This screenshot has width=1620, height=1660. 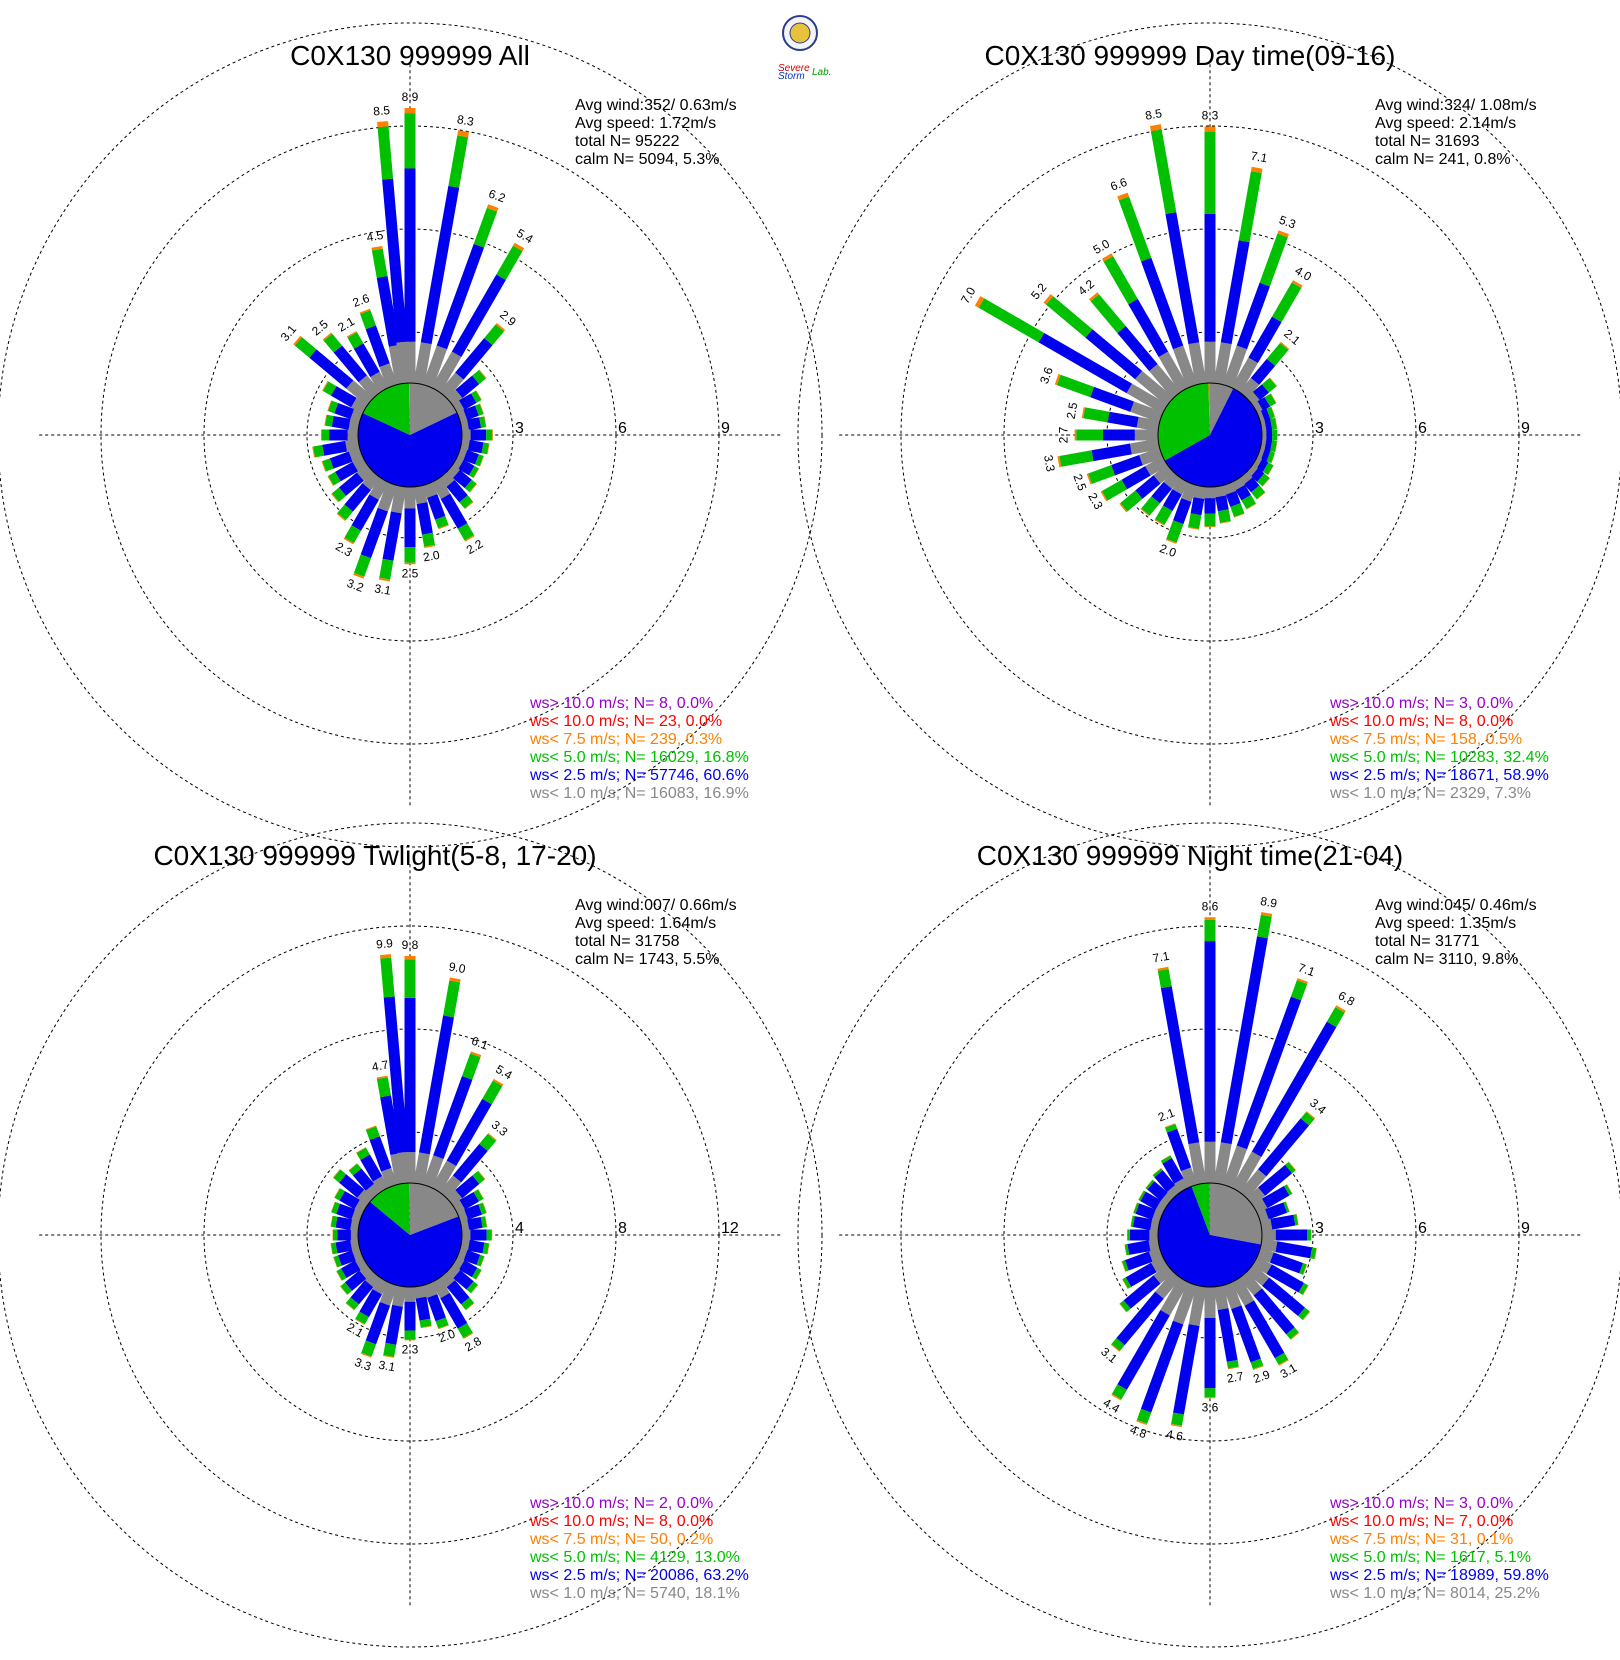 I want to click on bar-total-label: 3.6, so click(x=1210, y=1407).